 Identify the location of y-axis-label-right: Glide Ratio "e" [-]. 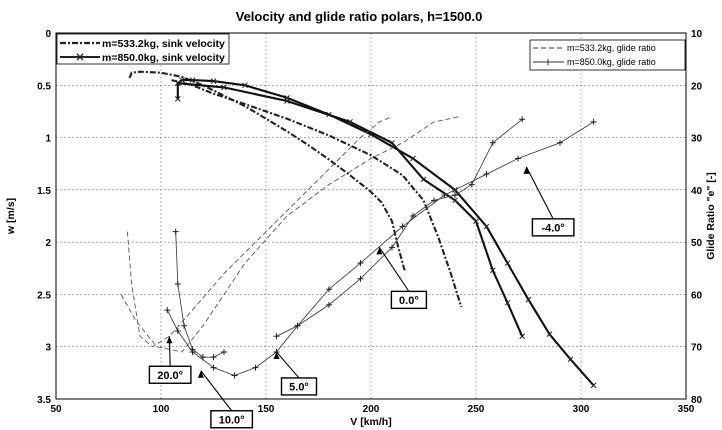
(711, 216).